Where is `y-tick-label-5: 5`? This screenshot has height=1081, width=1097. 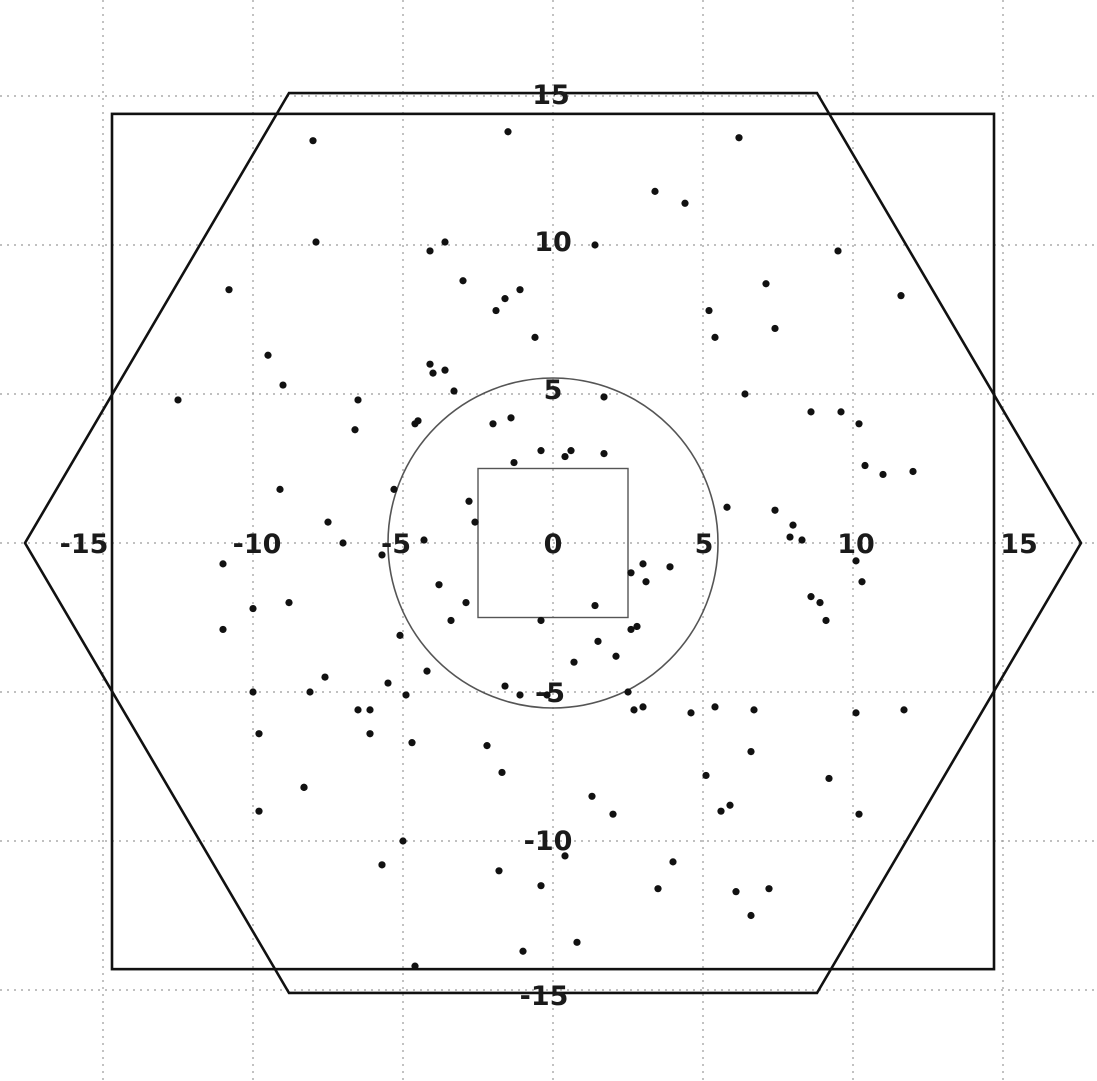
y-tick-label-5: 5 is located at coordinates (553, 390).